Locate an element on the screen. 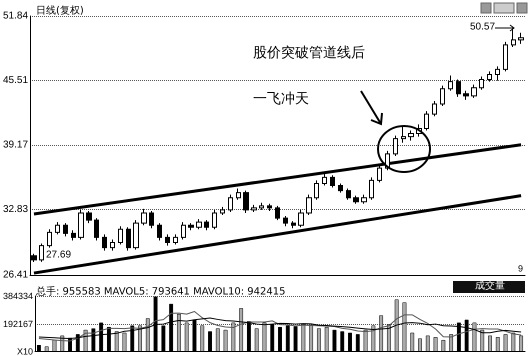  annotation: 一飞冲天 is located at coordinates (281, 99).